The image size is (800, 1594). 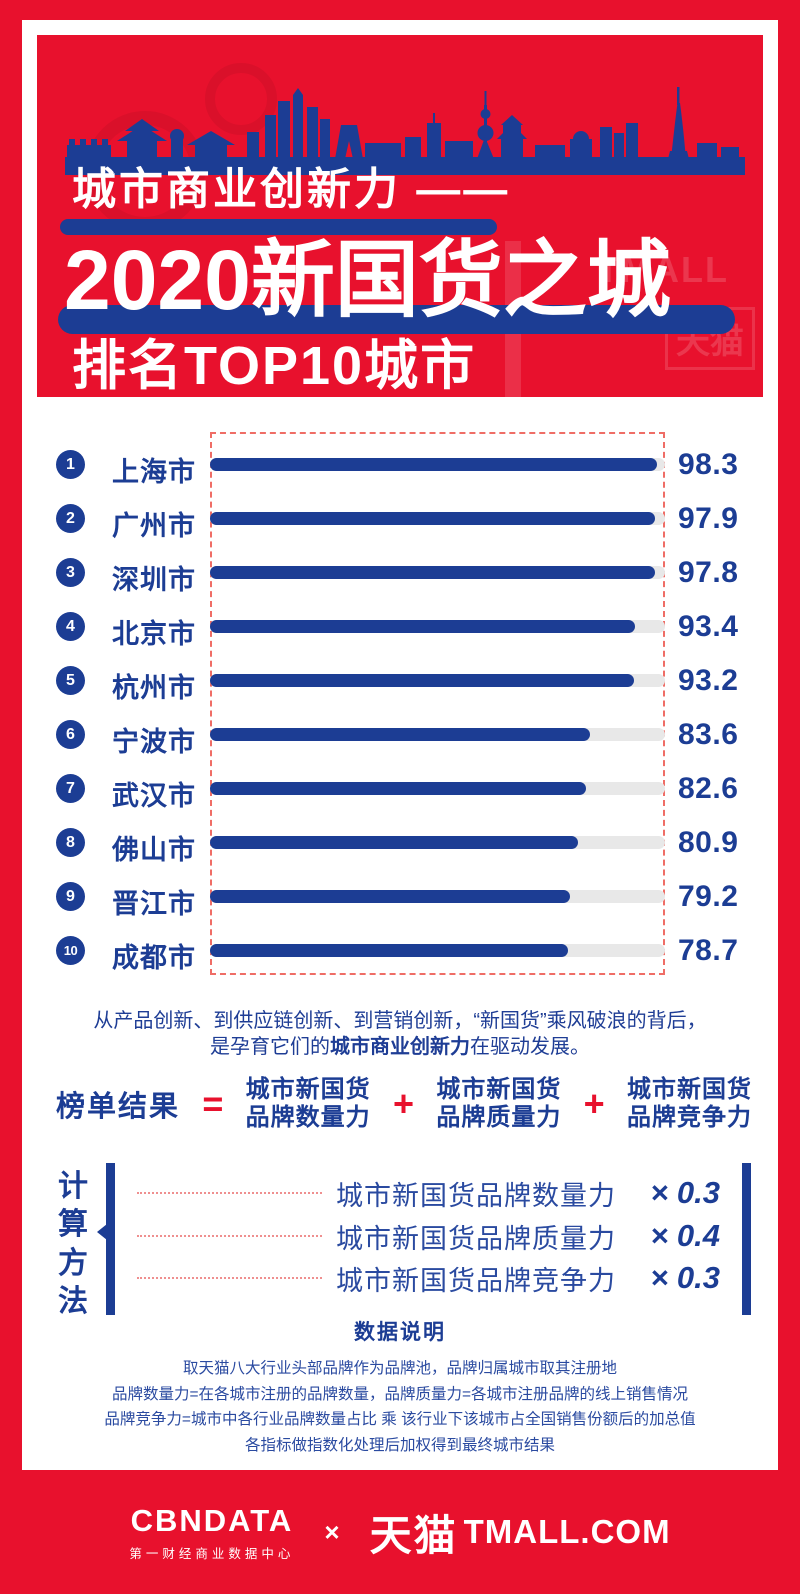 I want to click on city-skyline-icon, so click(x=405, y=131).